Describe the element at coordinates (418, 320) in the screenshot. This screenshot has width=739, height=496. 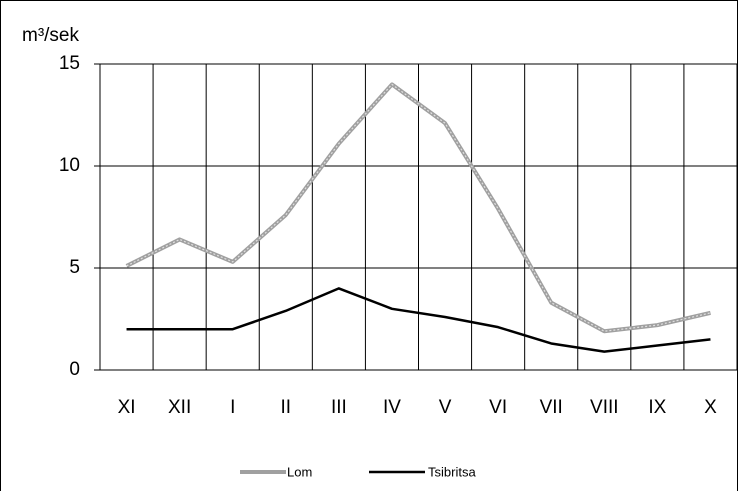
I see `series-line` at that location.